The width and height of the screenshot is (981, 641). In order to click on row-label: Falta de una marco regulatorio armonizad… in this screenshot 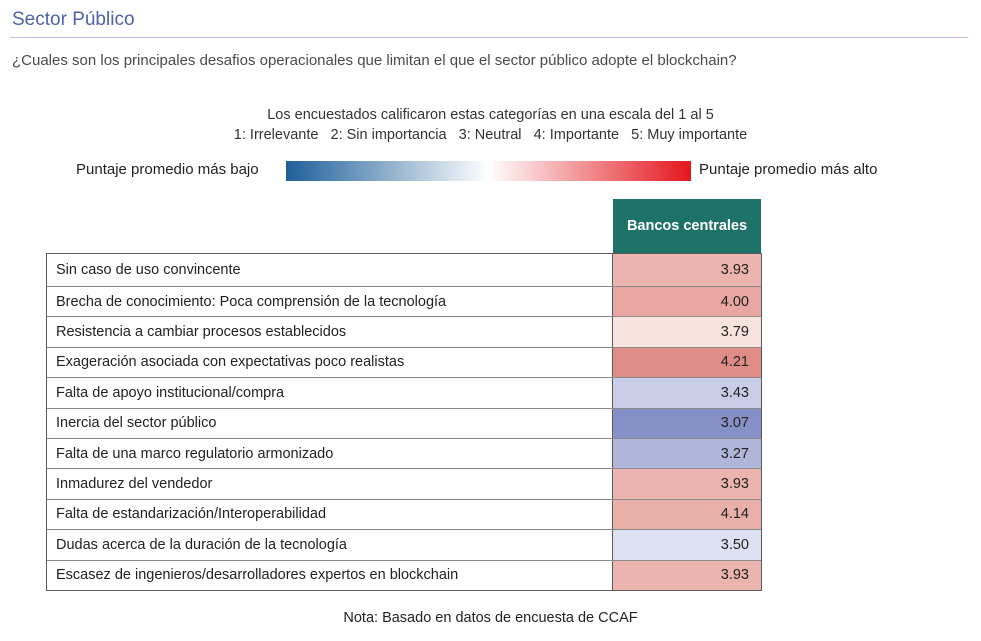, I will do `click(330, 453)`.